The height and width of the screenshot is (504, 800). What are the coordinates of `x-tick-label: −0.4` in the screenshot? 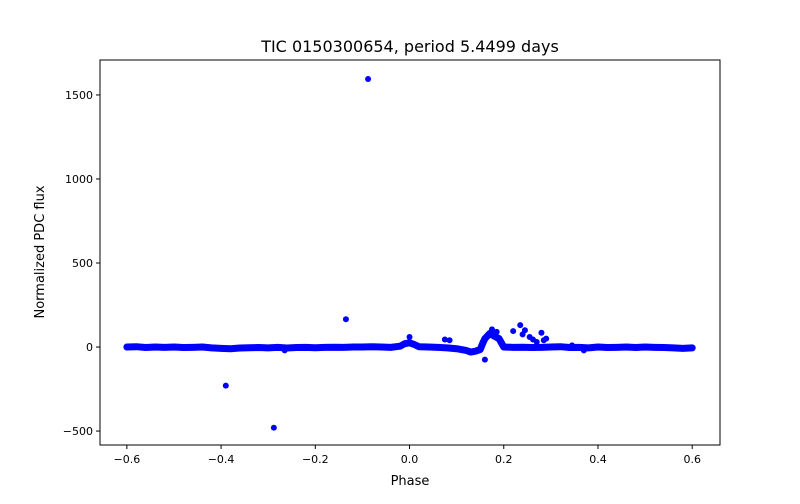 It's located at (221, 459).